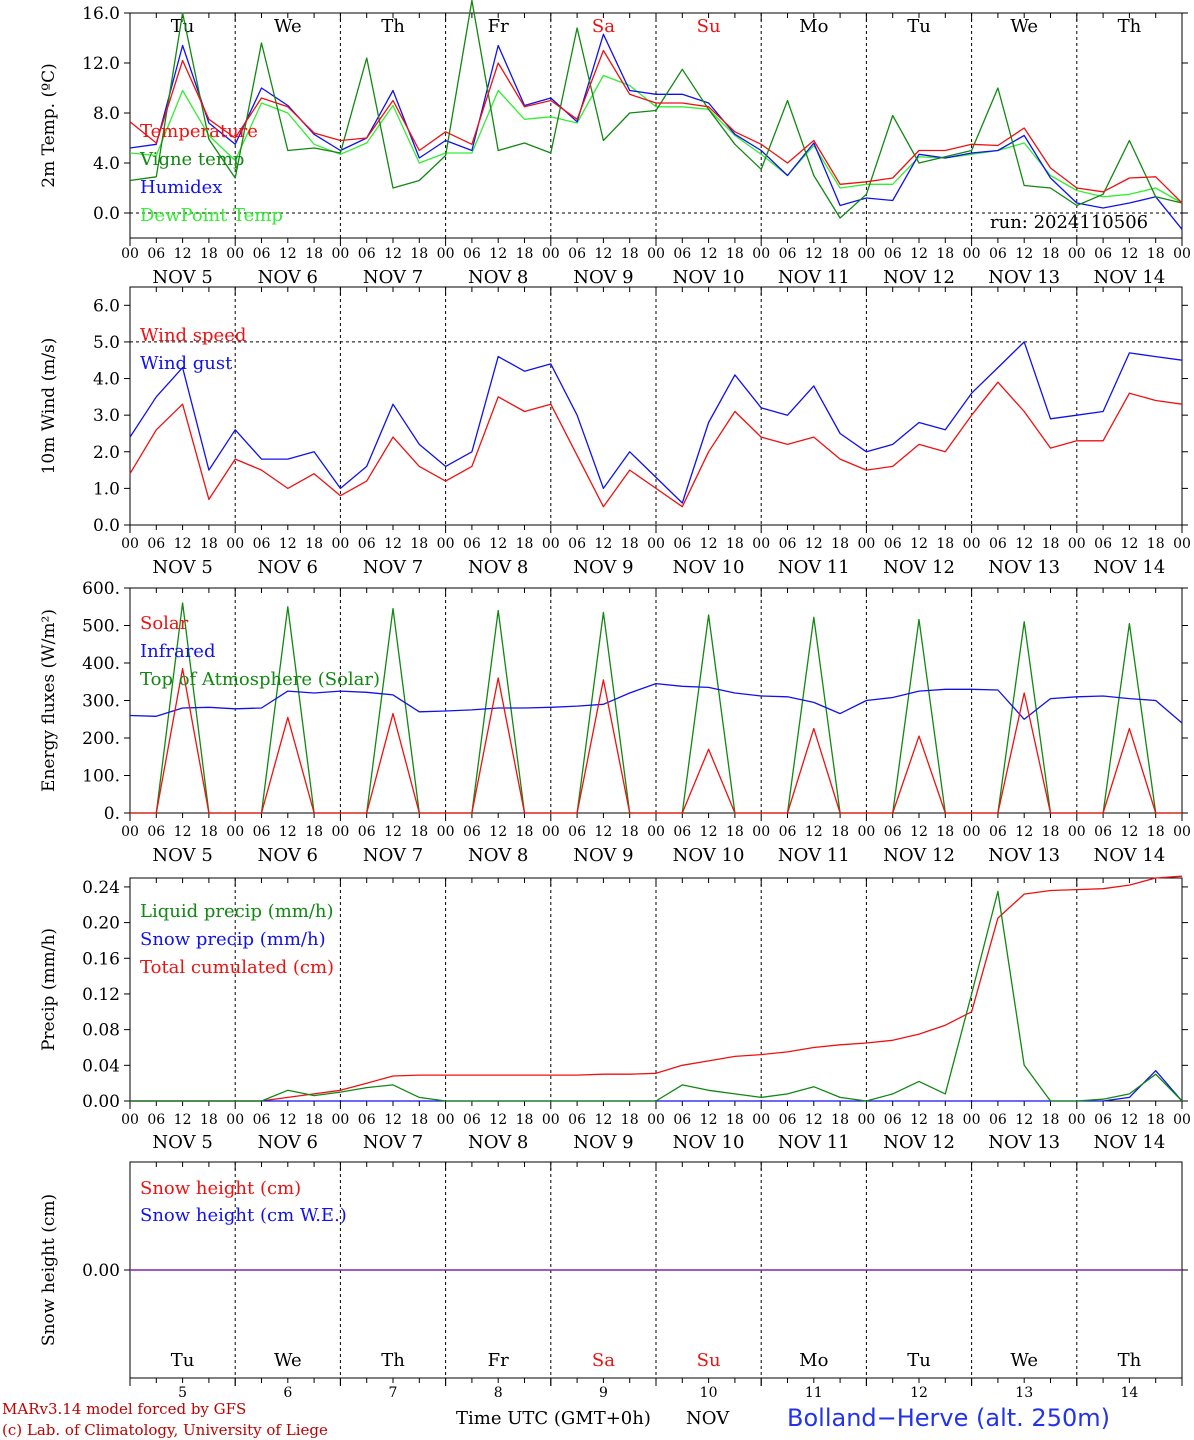 This screenshot has width=1194, height=1440. I want to click on y-tick-label: 500., so click(101, 627).